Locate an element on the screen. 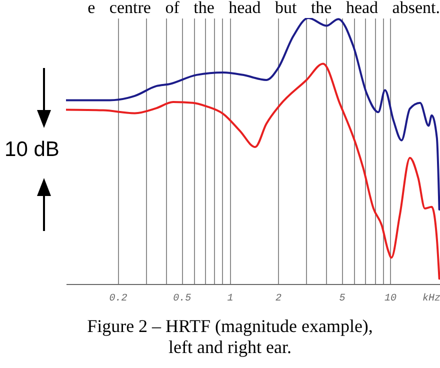  x-axis-title: kHz is located at coordinates (431, 298).